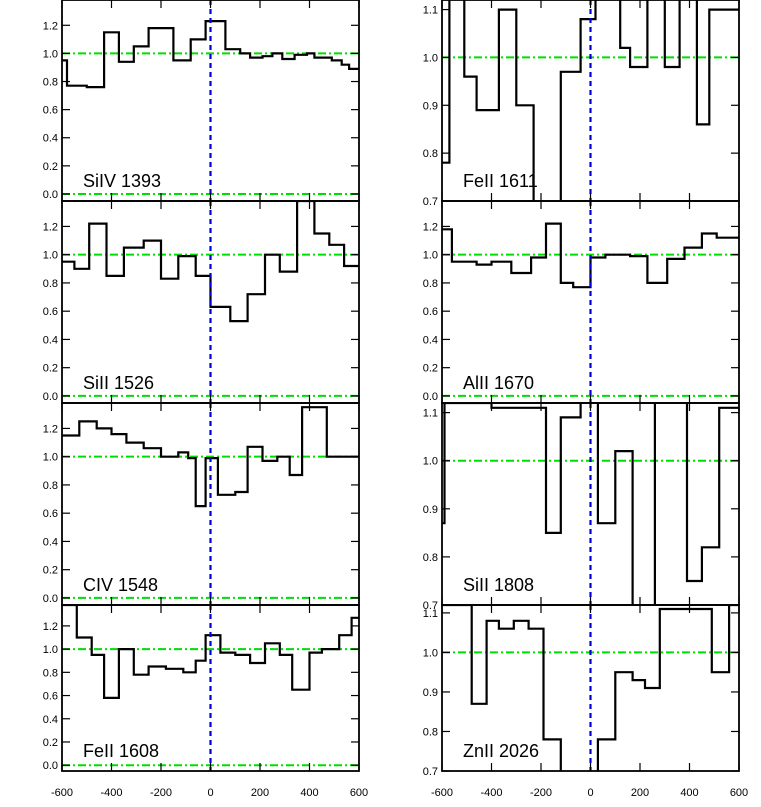 This screenshot has width=761, height=807. What do you see at coordinates (121, 751) in the screenshot?
I see `panel-label: FeII 1608` at bounding box center [121, 751].